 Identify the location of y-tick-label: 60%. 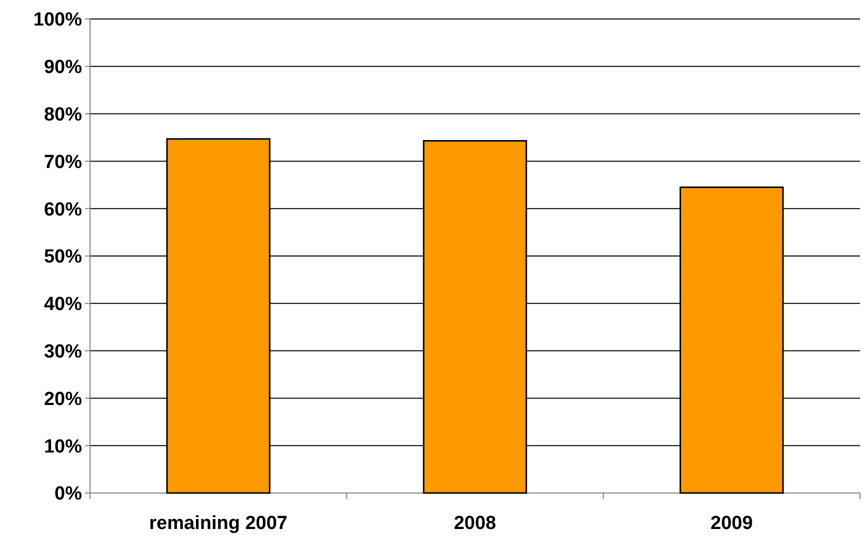
(63, 209).